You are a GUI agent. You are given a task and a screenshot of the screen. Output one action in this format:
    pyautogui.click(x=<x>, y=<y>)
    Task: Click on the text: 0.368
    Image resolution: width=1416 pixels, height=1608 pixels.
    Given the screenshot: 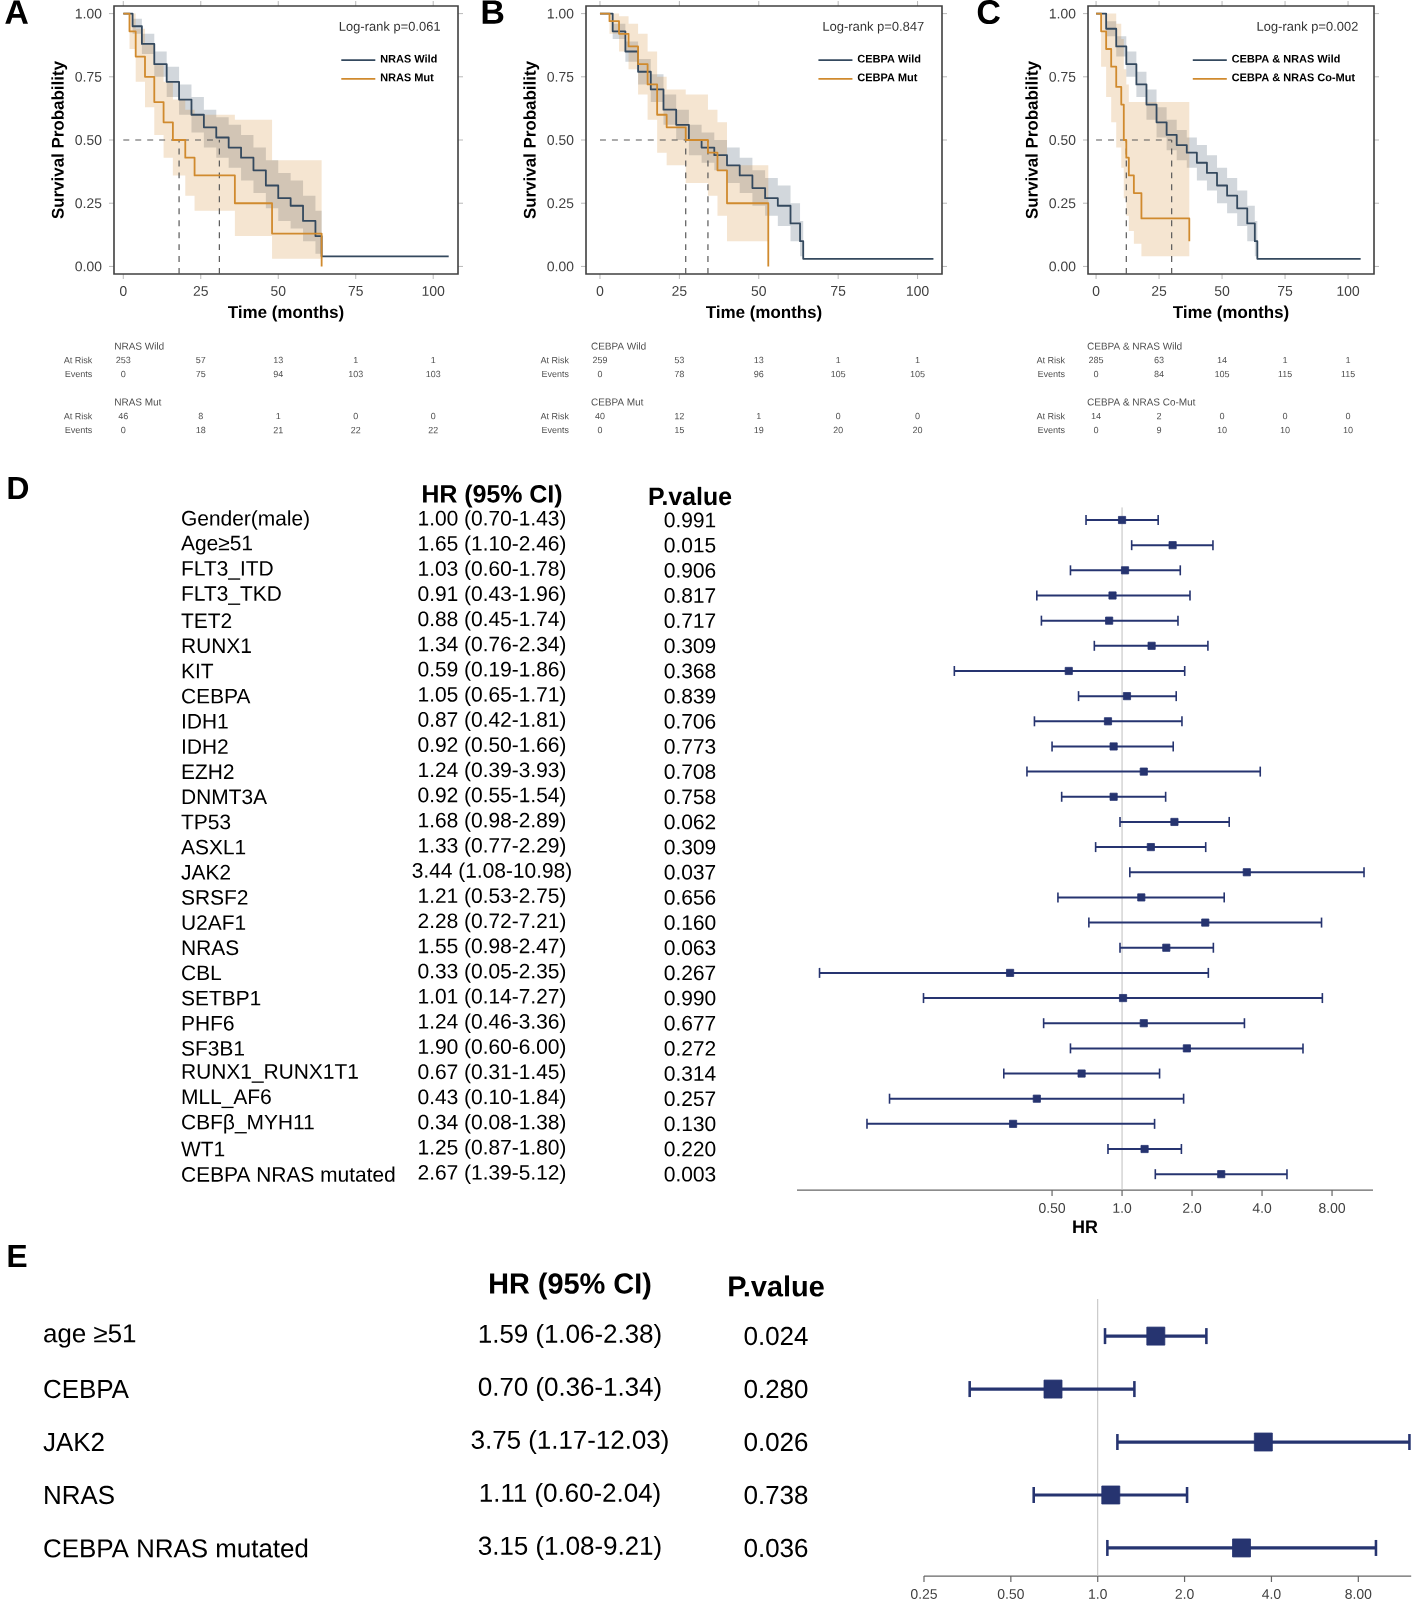 What is the action you would take?
    pyautogui.click(x=690, y=671)
    